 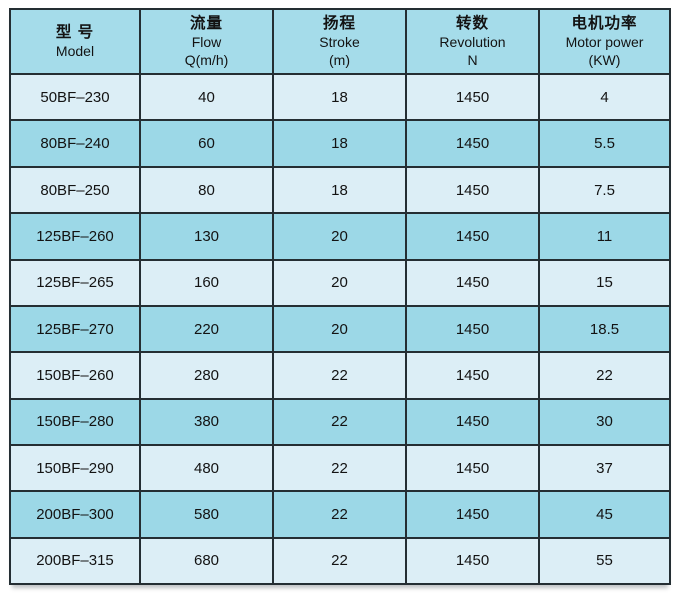 I want to click on model-cell: 150BF–290, so click(x=75, y=468).